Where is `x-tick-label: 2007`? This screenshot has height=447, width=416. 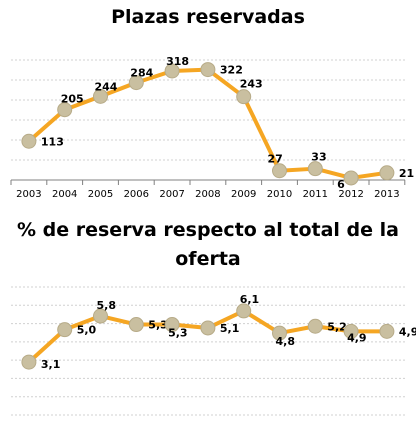 x-tick-label: 2007 is located at coordinates (171, 194).